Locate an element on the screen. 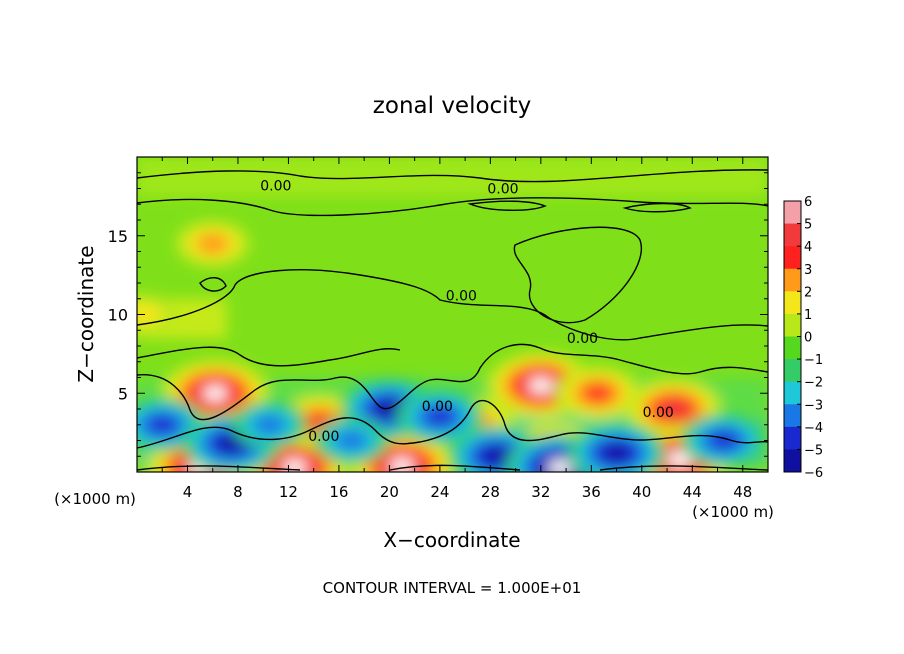  colorbar: 6 5 4 3 2 1 0 −1 −2 −3 −4 −5 −6 is located at coordinates (803, 338).